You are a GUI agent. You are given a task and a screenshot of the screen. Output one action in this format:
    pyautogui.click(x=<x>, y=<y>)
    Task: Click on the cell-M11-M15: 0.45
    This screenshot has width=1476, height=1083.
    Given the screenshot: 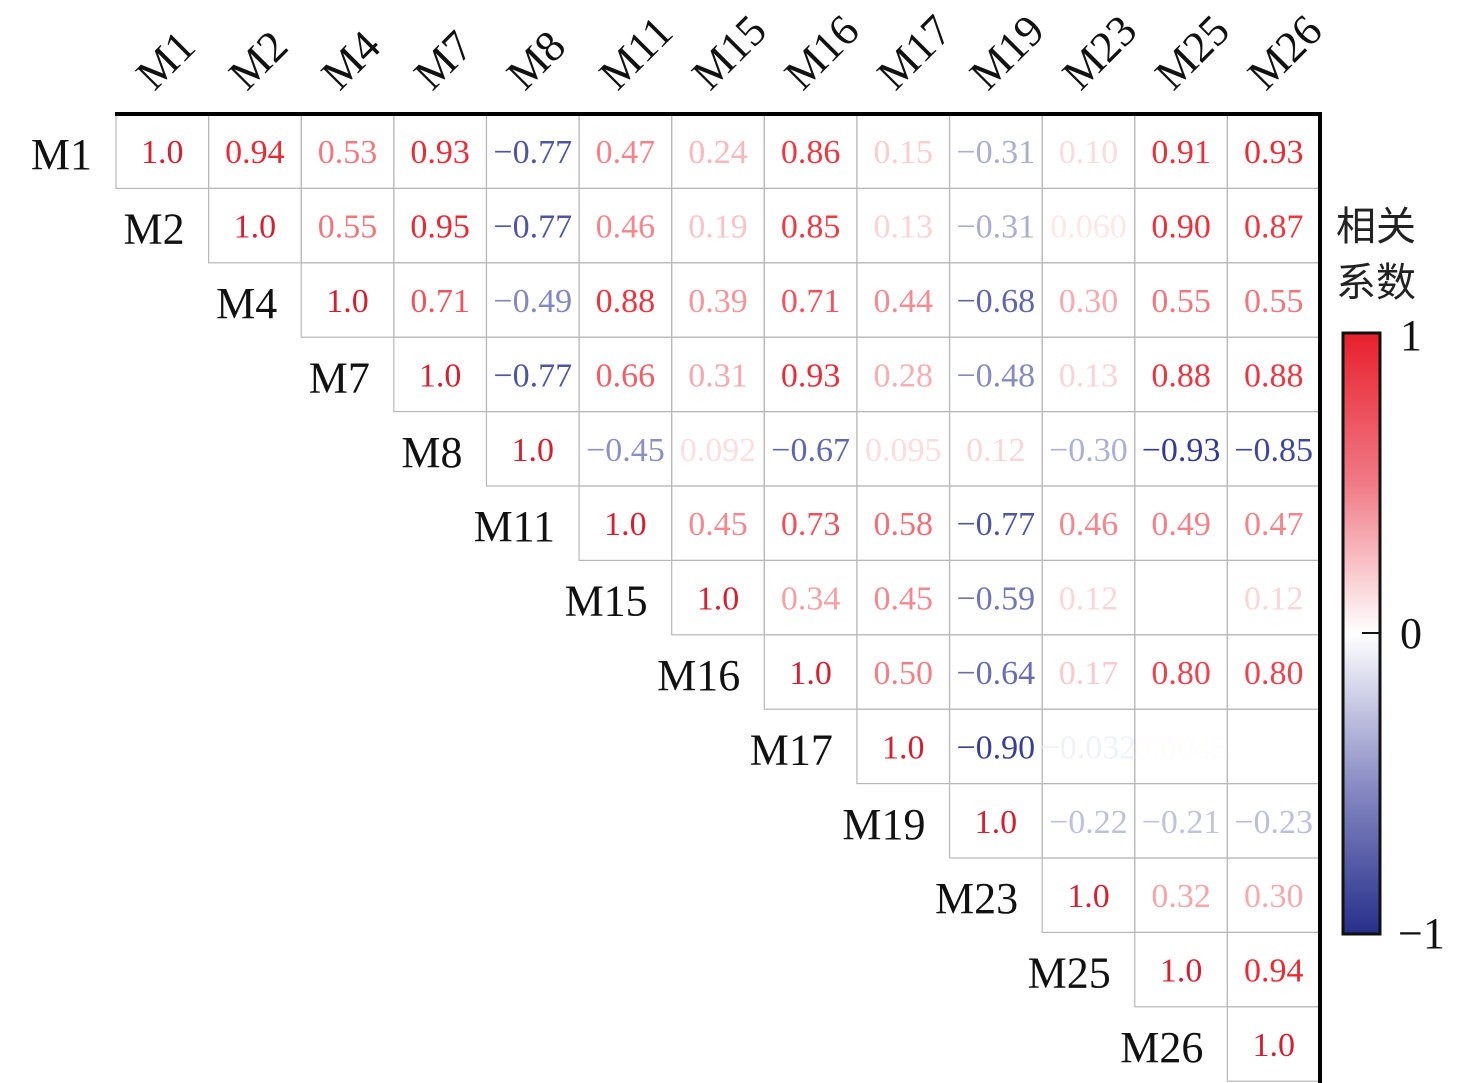 What is the action you would take?
    pyautogui.click(x=718, y=524)
    